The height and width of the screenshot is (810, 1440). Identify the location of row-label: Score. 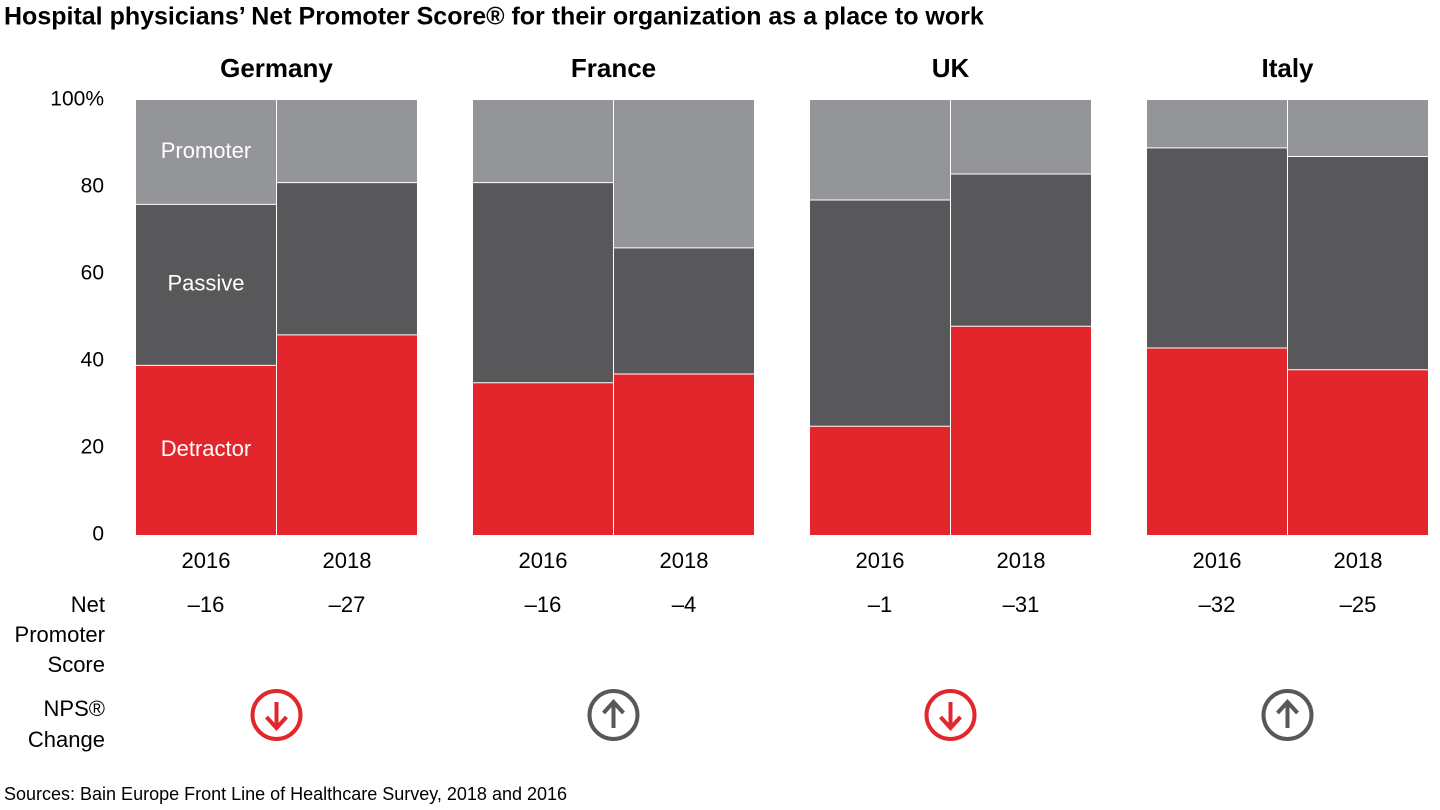
(76, 664).